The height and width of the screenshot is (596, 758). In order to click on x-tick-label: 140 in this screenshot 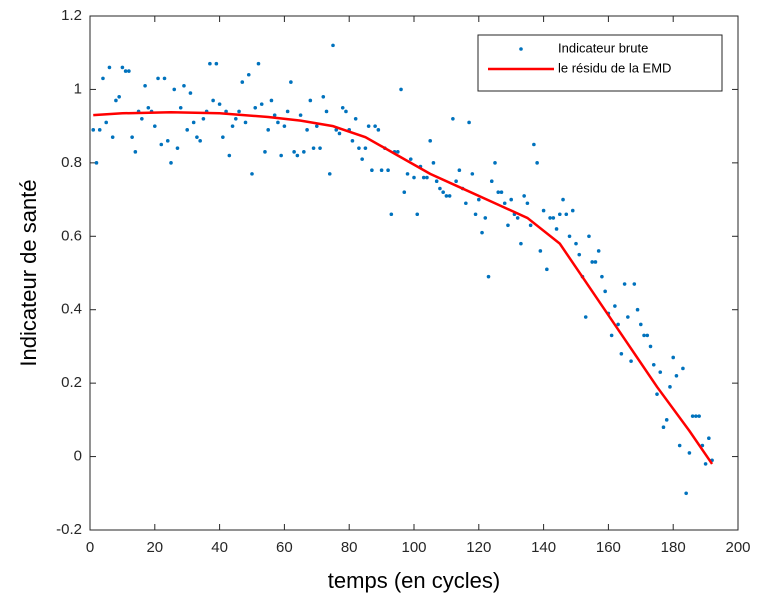, I will do `click(543, 547)`.